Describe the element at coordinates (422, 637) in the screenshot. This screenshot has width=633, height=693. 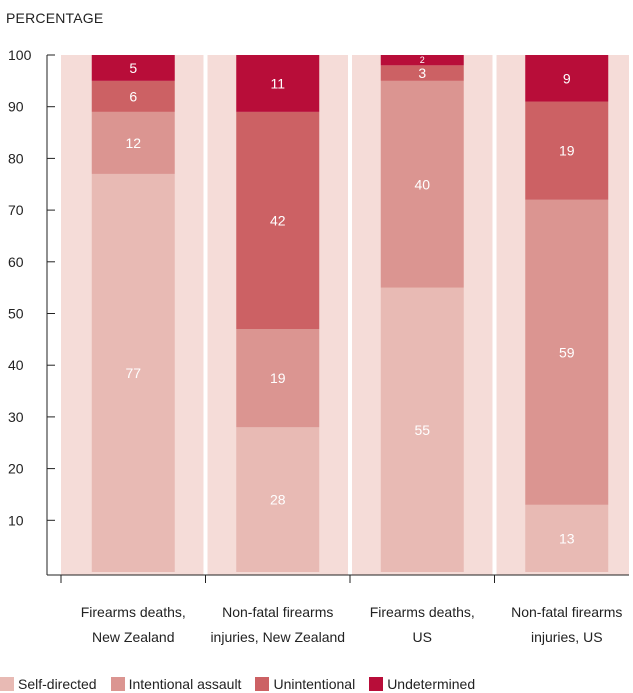
I see `x-tick-label: US` at that location.